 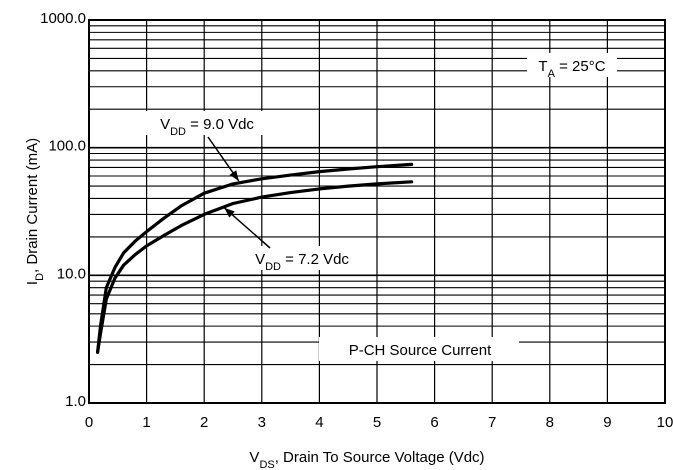 What do you see at coordinates (254, 457) in the screenshot?
I see `x-axis-label-main: V` at bounding box center [254, 457].